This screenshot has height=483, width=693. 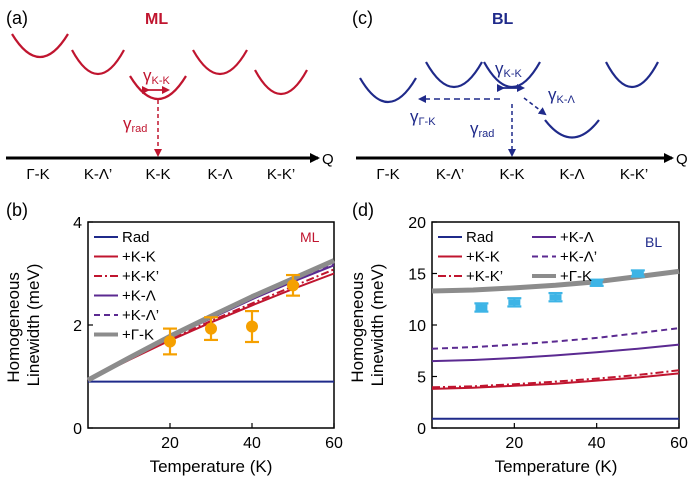 I want to click on x-axis-label-b: Temperature (K), so click(x=211, y=466).